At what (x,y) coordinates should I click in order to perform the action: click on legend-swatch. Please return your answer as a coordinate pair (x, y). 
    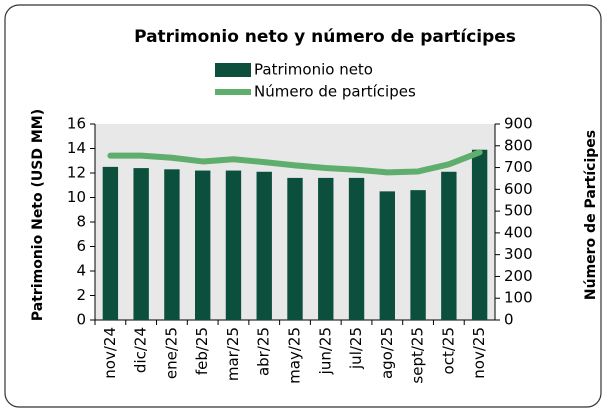
    Looking at the image, I should click on (233, 70).